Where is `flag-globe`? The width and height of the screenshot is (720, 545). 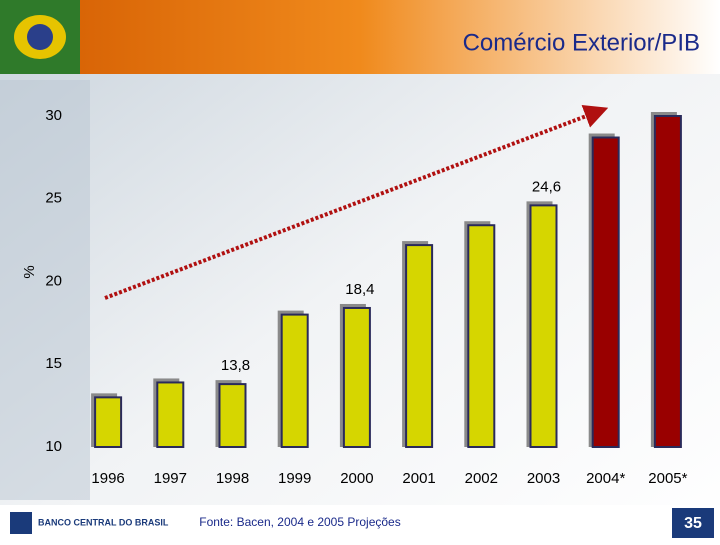 flag-globe is located at coordinates (40, 37).